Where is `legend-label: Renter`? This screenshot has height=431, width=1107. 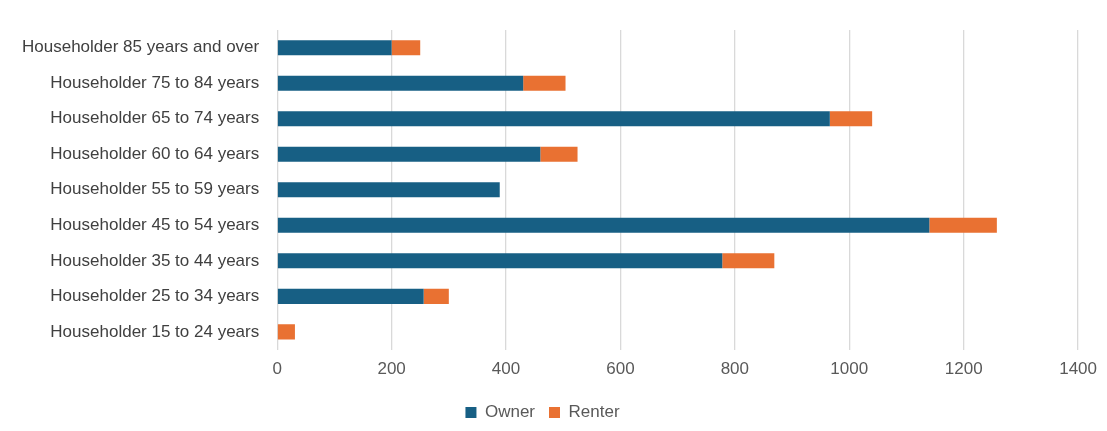
legend-label: Renter is located at coordinates (594, 412).